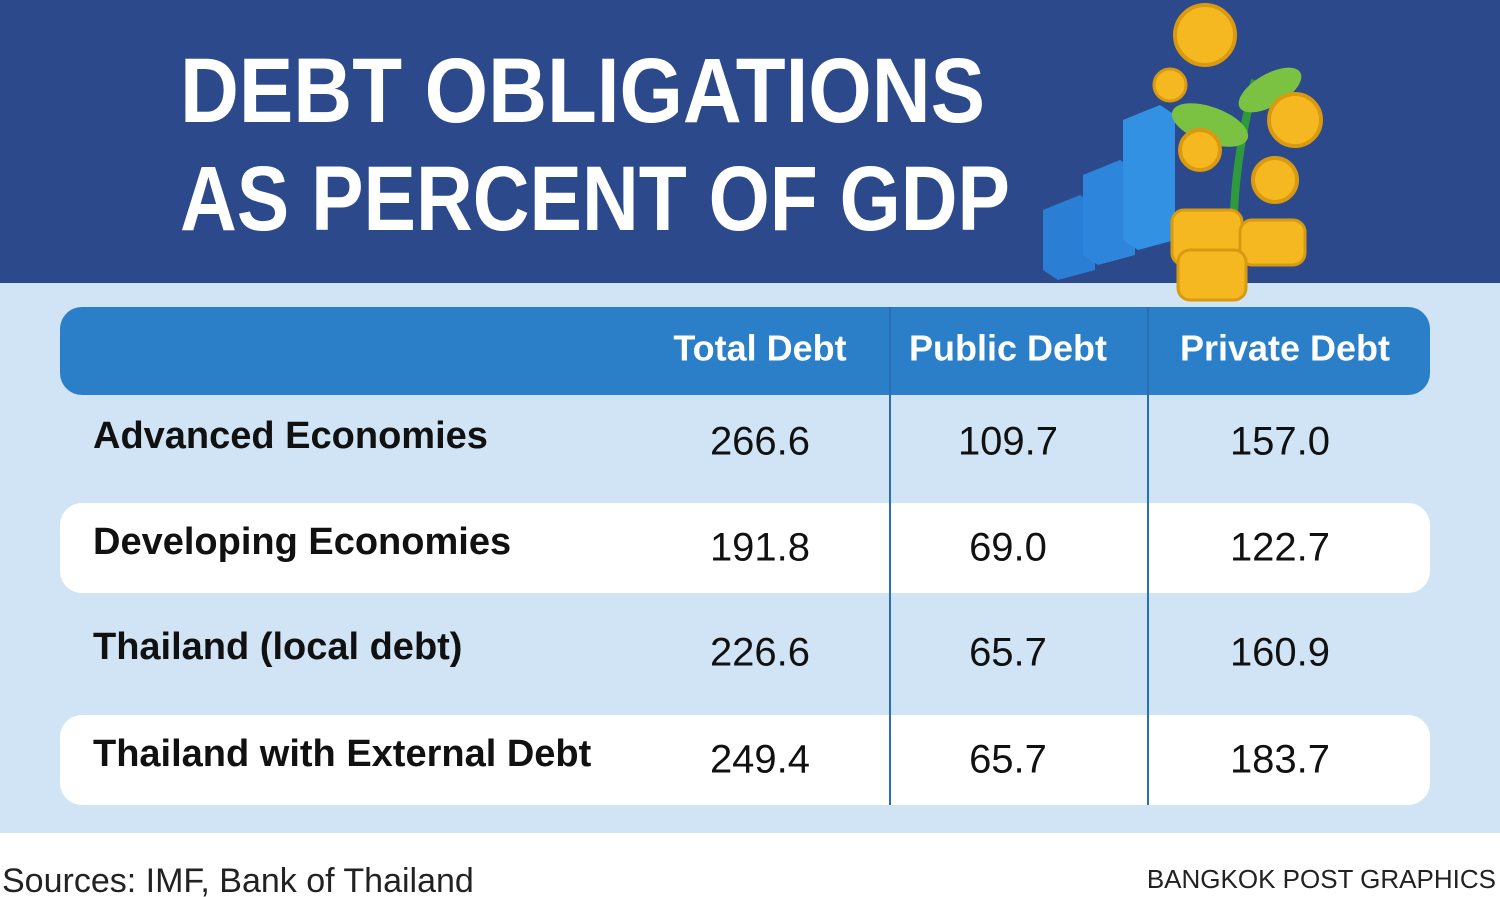  Describe the element at coordinates (760, 653) in the screenshot. I see `cell: 226.6` at that location.